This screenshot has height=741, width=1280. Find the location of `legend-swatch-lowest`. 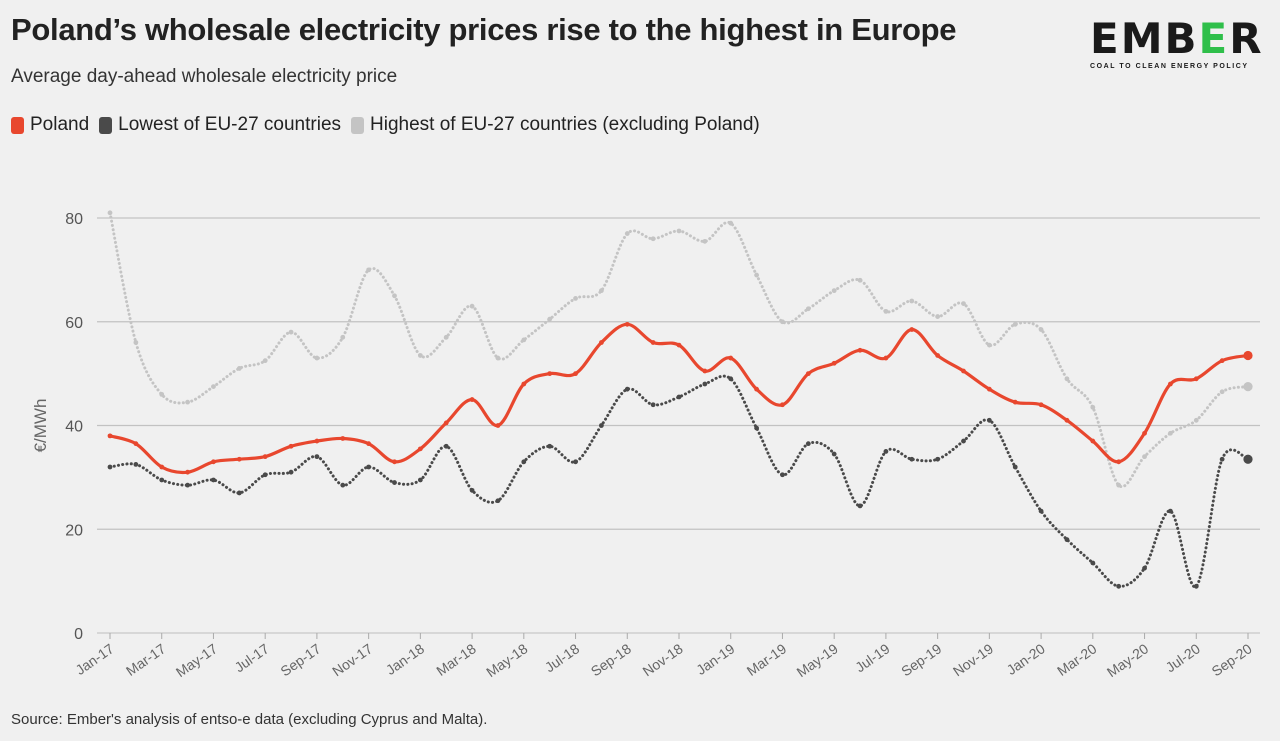

legend-swatch-lowest is located at coordinates (106, 125).